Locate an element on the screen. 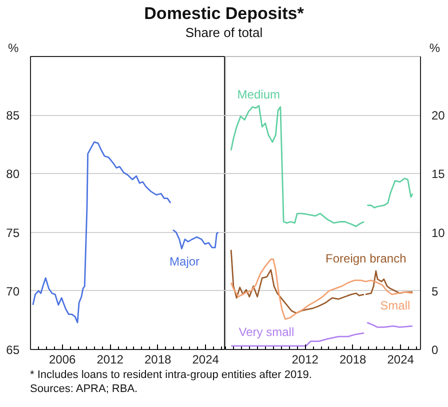  y2-tick-label: 5 is located at coordinates (435, 291).